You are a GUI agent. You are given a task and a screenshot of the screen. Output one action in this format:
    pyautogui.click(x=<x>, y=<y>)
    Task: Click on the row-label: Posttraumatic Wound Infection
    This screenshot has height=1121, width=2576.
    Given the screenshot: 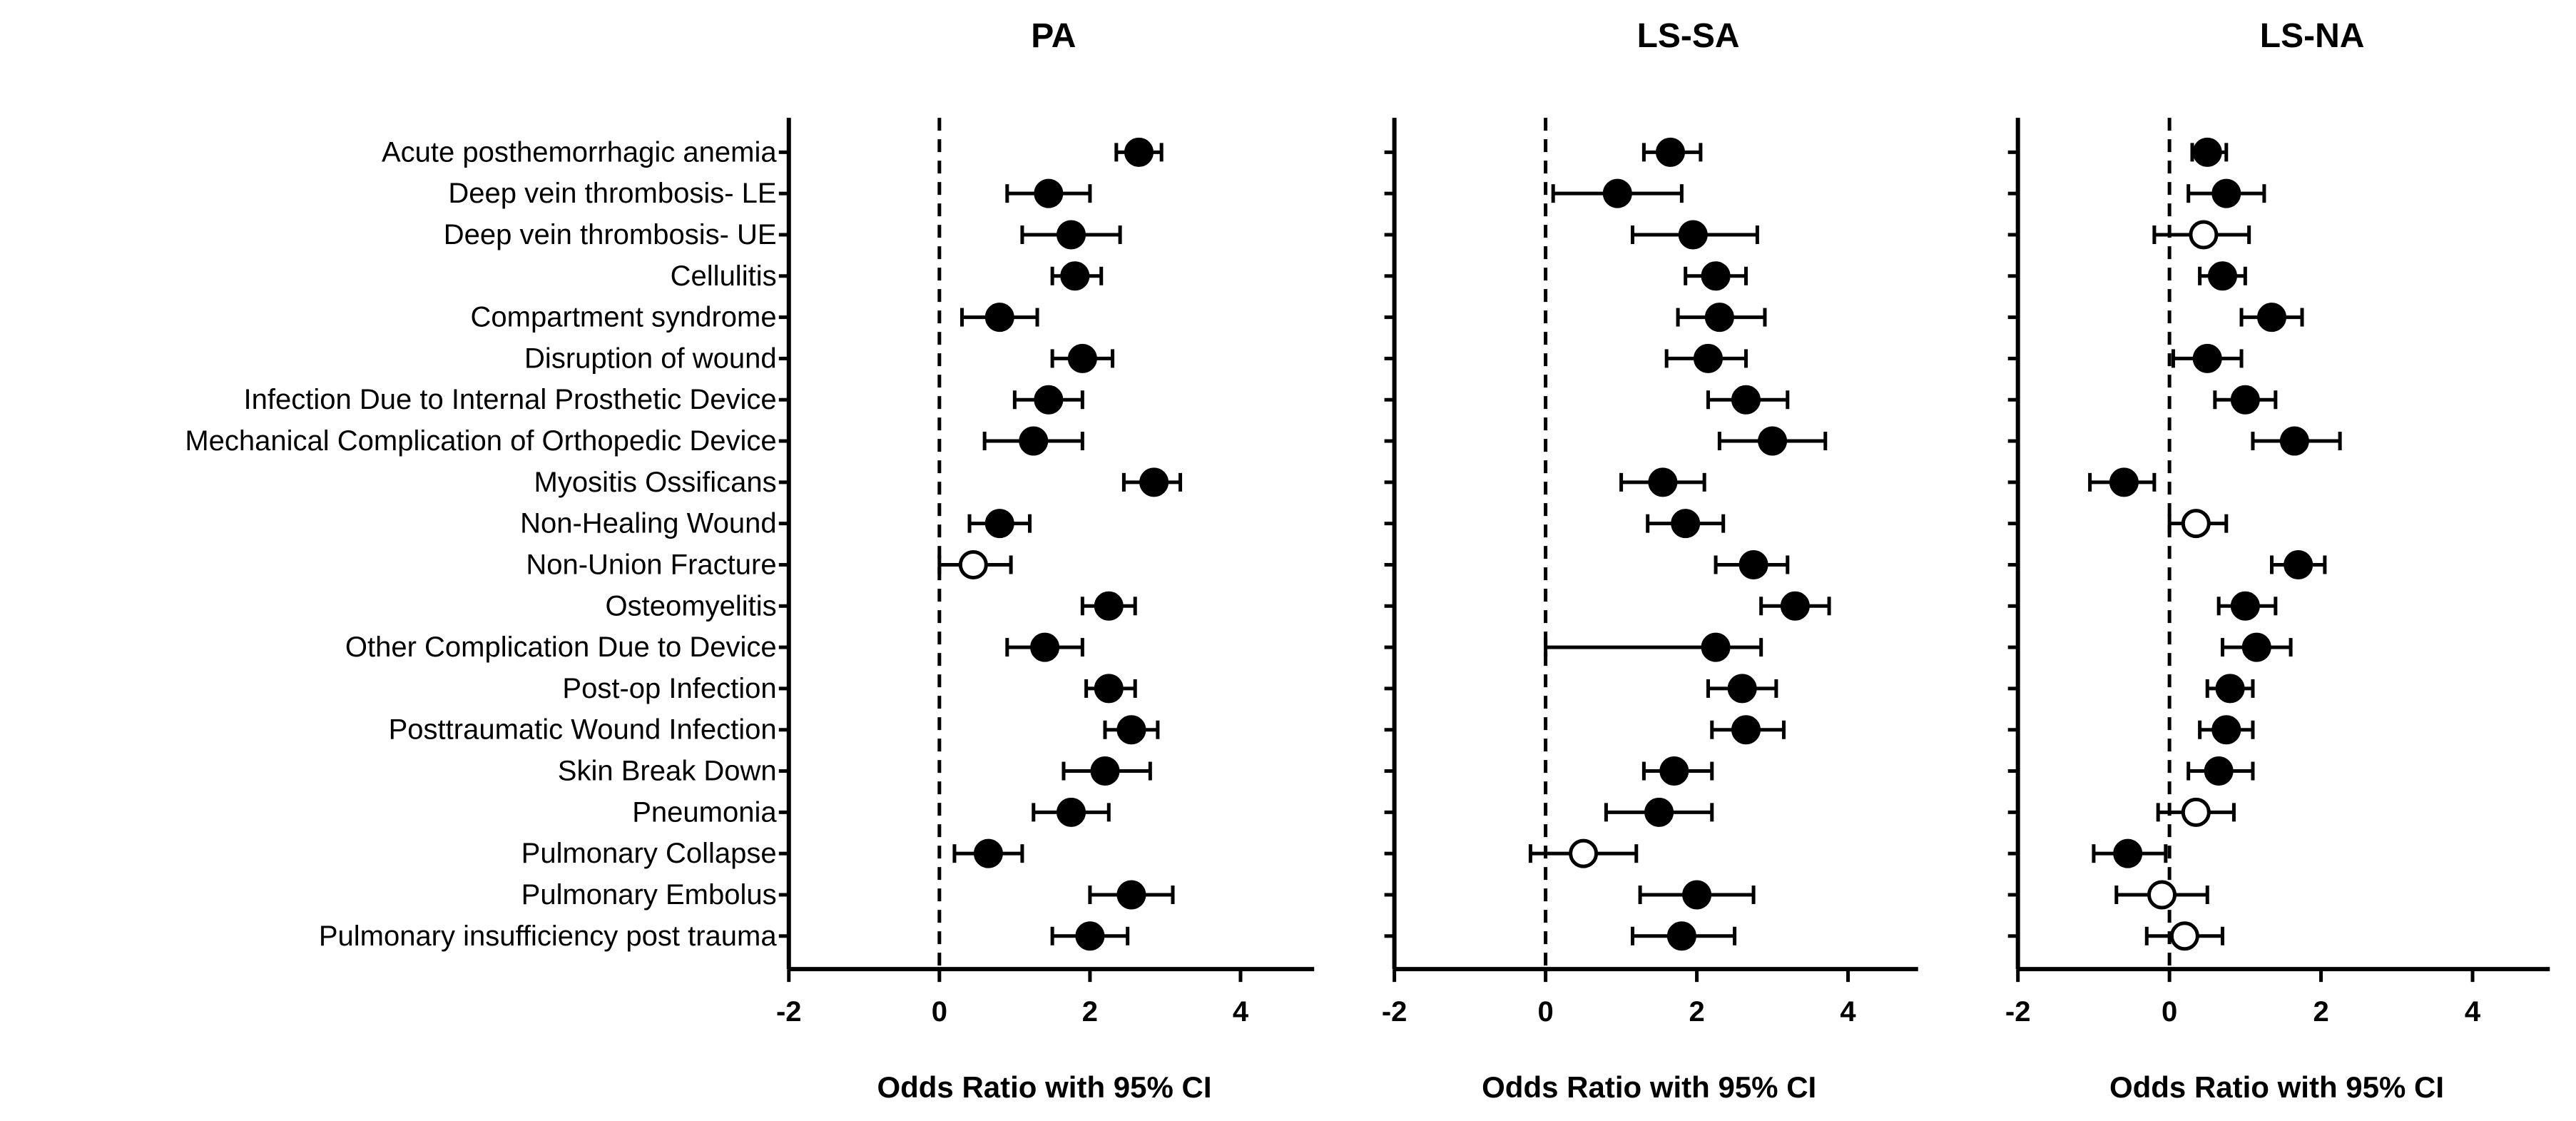 What is the action you would take?
    pyautogui.click(x=583, y=730)
    